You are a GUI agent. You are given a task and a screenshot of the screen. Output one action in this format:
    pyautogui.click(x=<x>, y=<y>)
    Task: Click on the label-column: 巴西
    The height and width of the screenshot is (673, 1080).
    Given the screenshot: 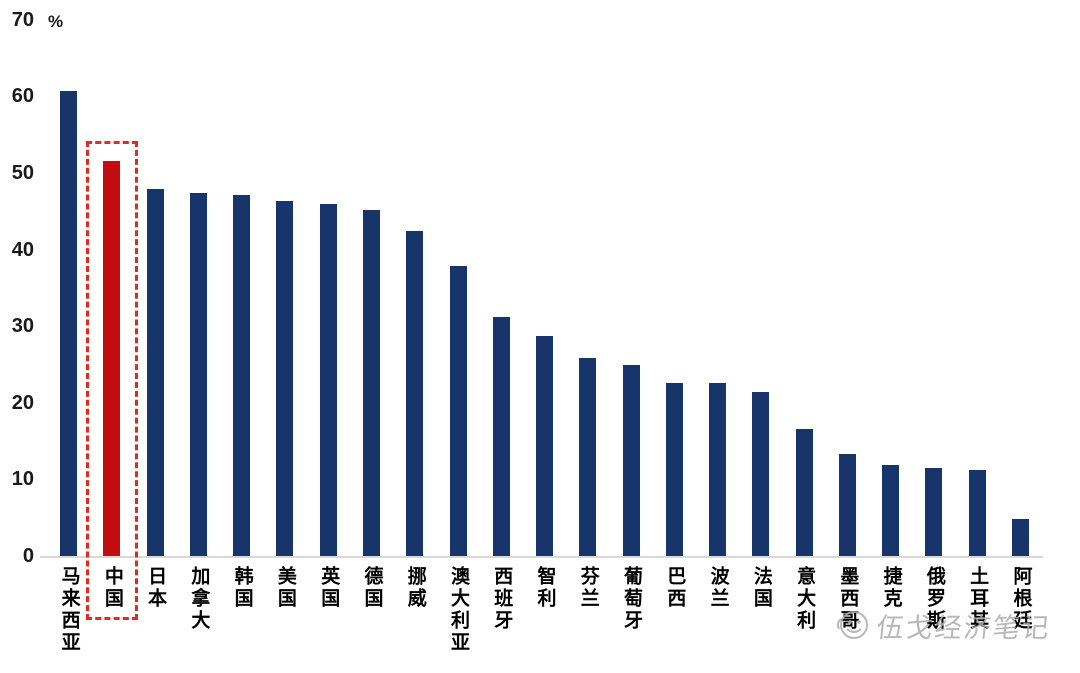 What is the action you would take?
    pyautogui.click(x=674, y=610)
    